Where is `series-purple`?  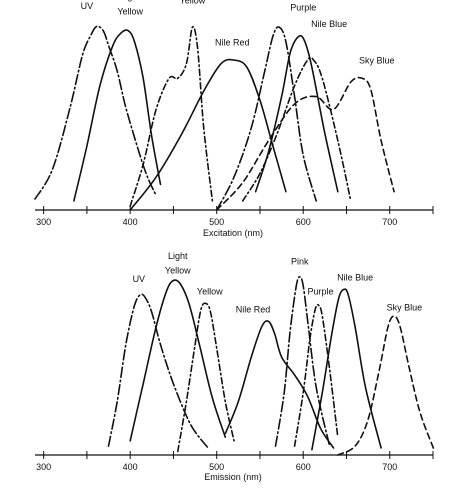
series-purple is located at coordinates (316, 375).